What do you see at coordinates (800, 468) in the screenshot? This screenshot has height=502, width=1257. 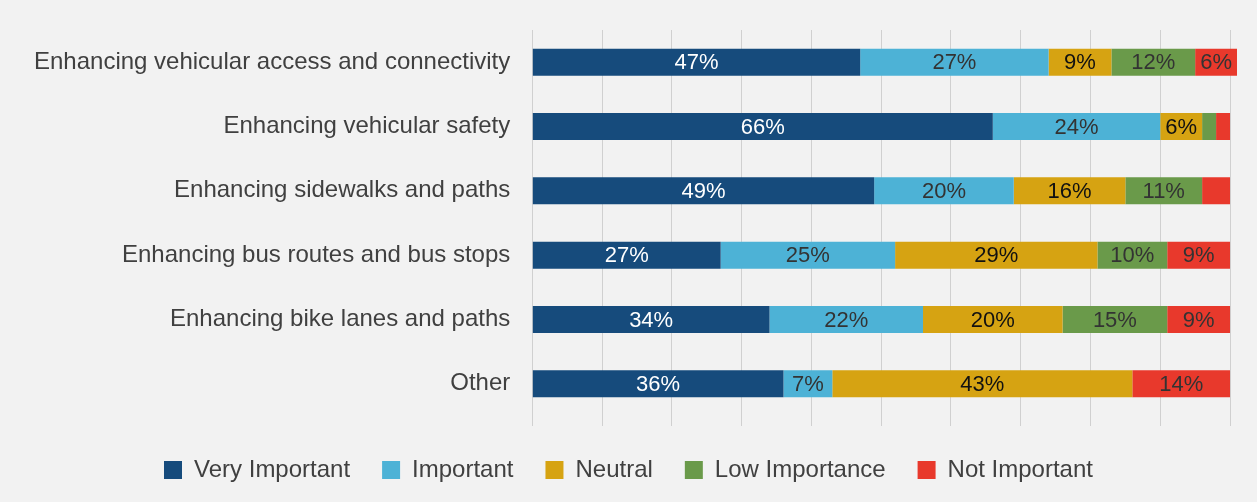 I see `legend-label: Low Importance` at bounding box center [800, 468].